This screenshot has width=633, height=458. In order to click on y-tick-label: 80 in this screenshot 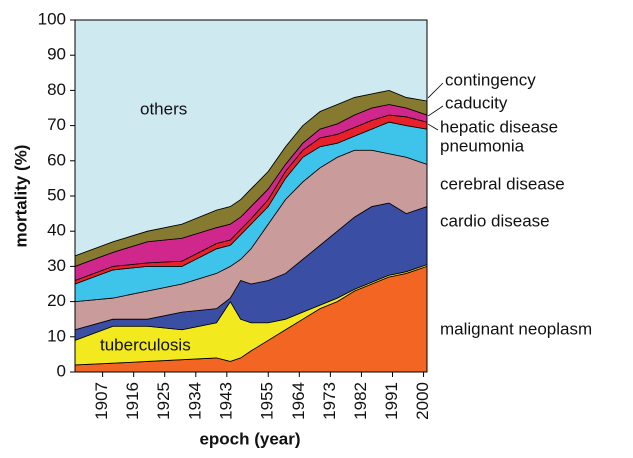, I will do `click(56, 89)`.